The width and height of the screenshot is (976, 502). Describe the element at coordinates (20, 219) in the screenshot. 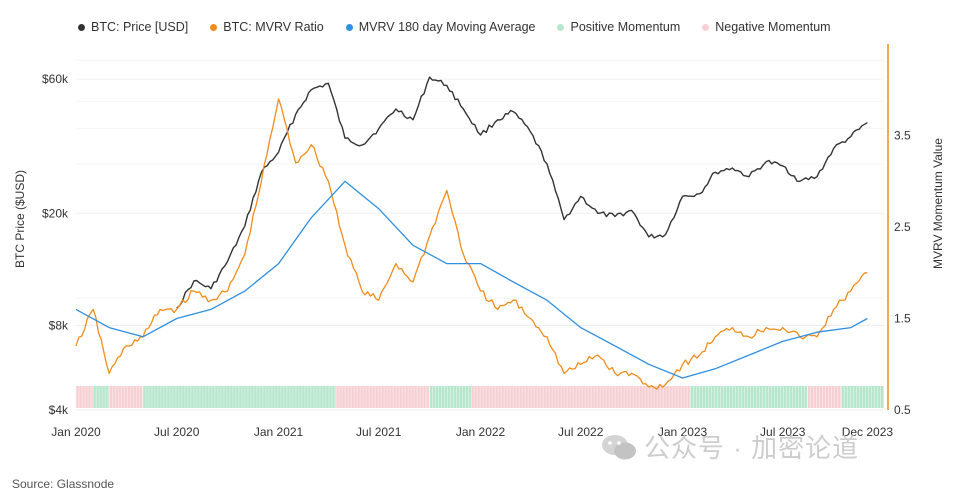

I see `y-axis-left-label: BTC Price ($USD)` at that location.